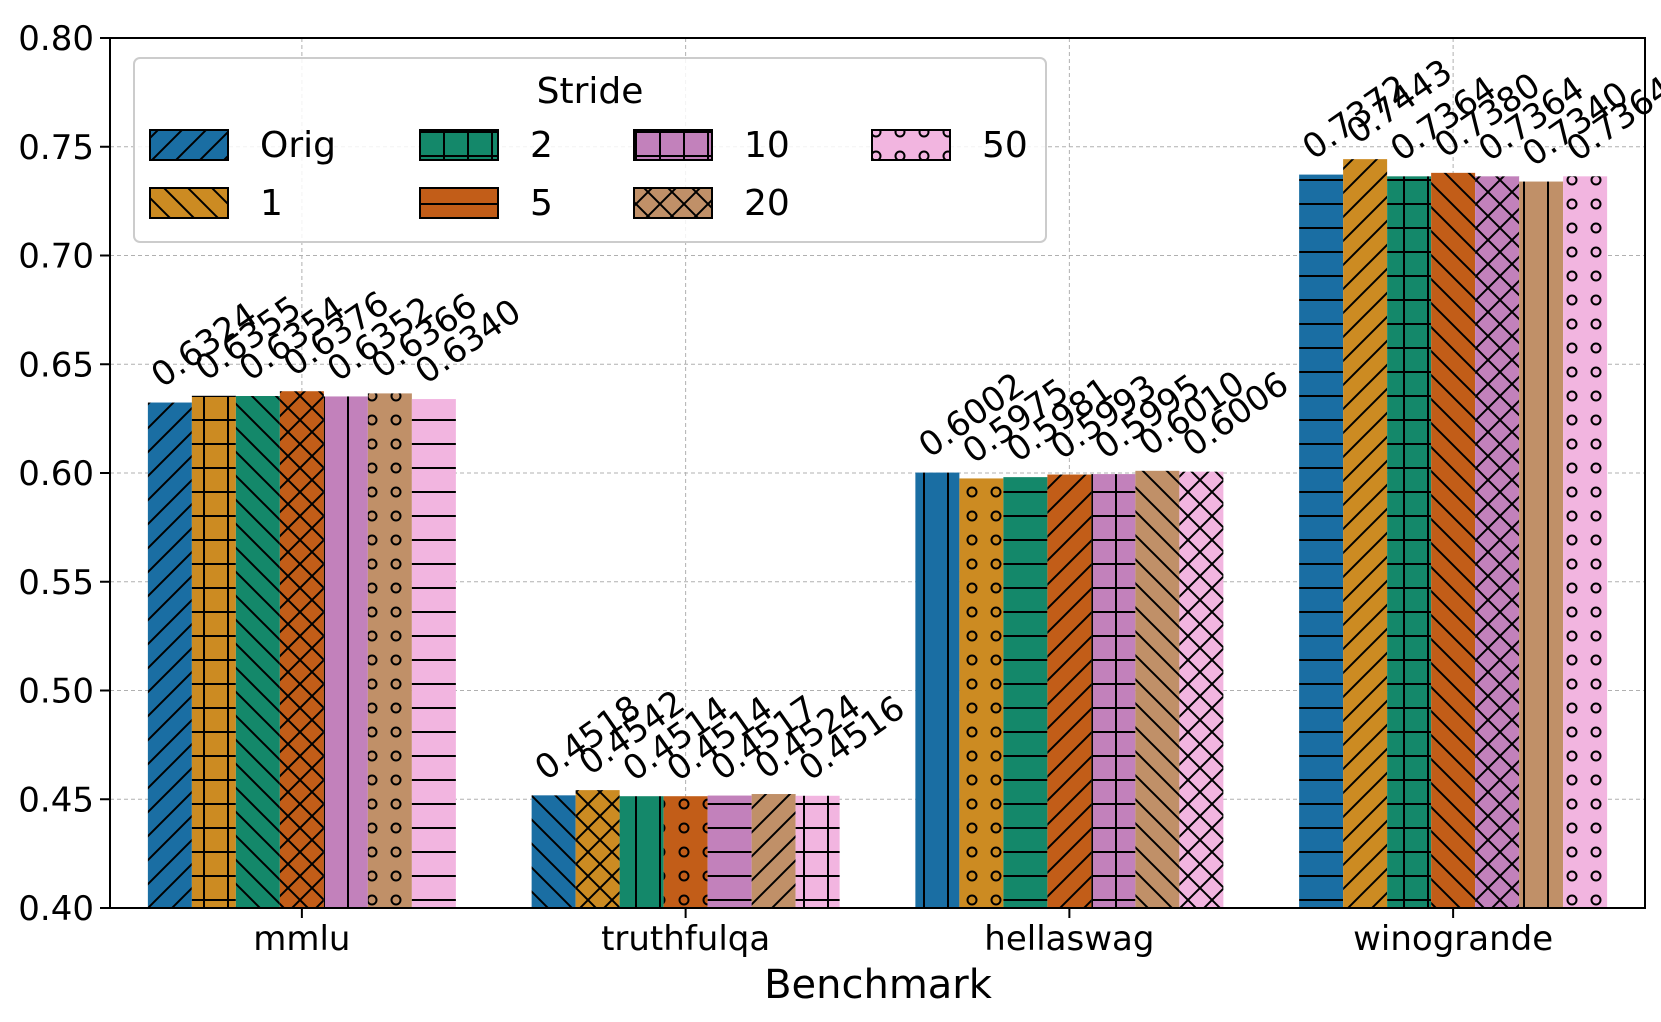 This screenshot has height=1022, width=1661. What do you see at coordinates (1453, 939) in the screenshot?
I see `x-tick-label-winogrande: winogrande` at bounding box center [1453, 939].